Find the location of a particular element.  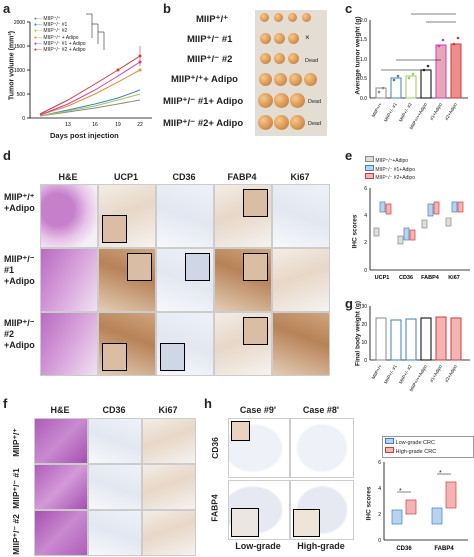

tile-cd36-high is located at coordinates (322, 448).